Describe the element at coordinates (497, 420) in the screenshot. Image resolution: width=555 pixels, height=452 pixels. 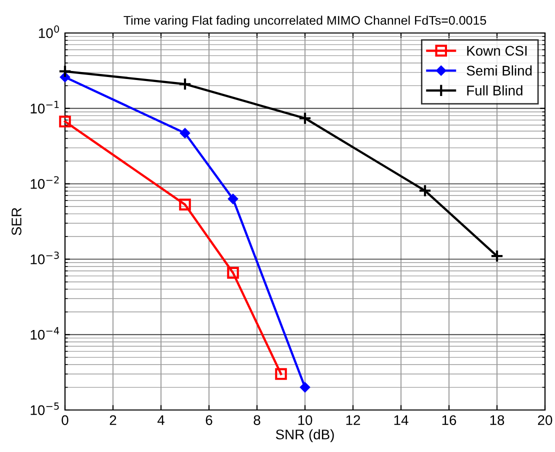
I see `x-tick-label: 18` at that location.